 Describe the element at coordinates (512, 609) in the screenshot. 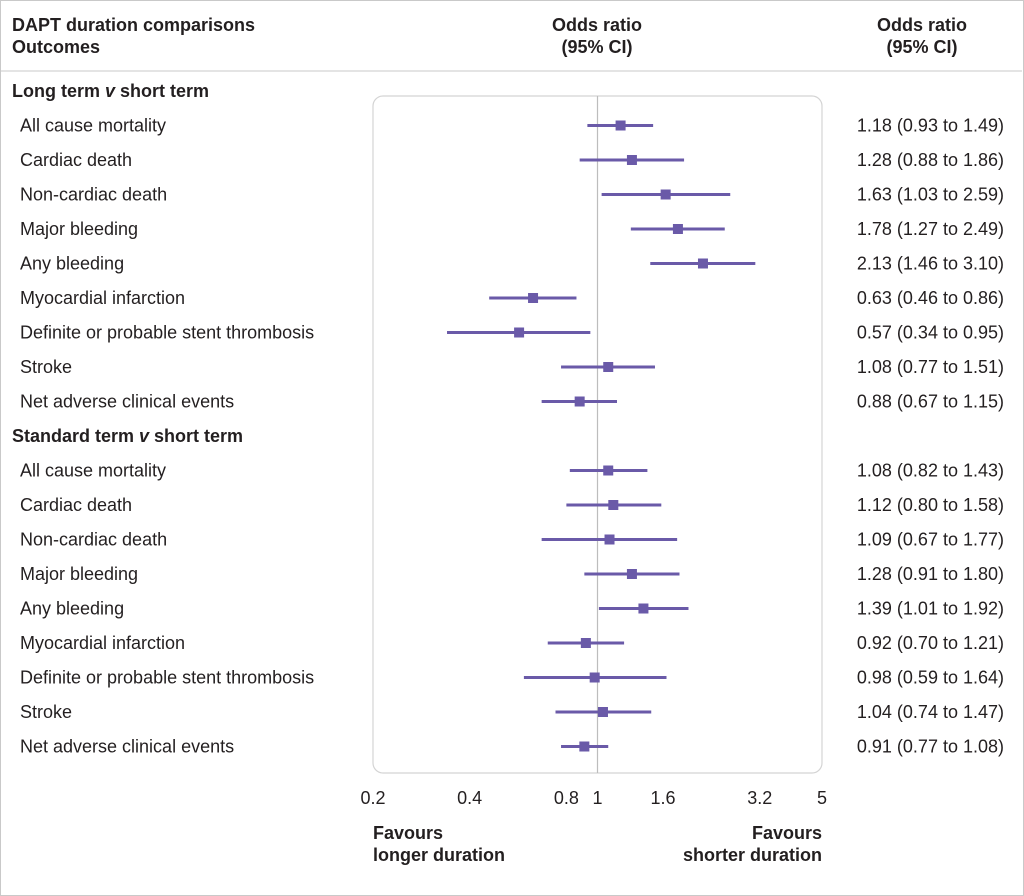

I see `forest-row: Any bleeding 1.39 (1.01 to 1.92)` at that location.